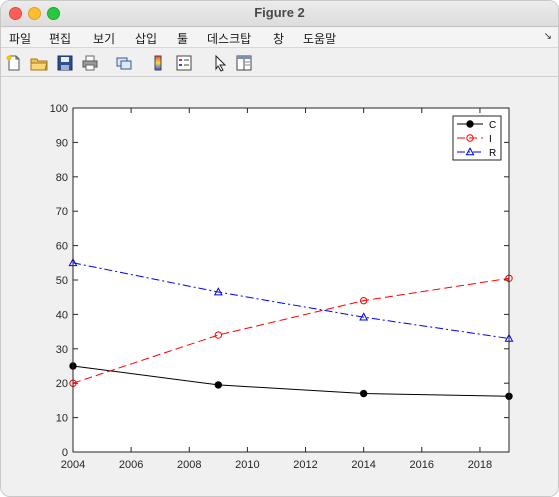  Describe the element at coordinates (229, 39) in the screenshot. I see `menu-desktop: 데스크탑` at that location.